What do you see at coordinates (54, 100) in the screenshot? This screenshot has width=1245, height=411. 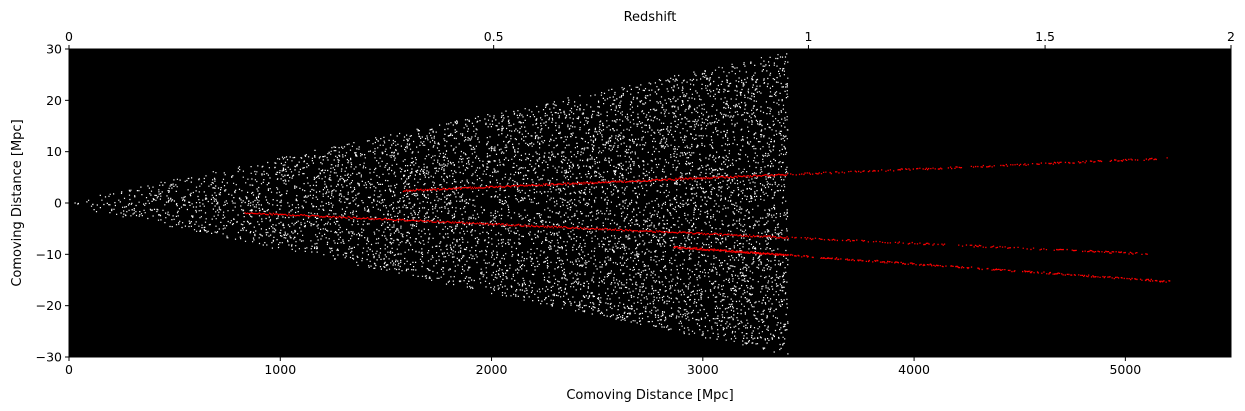 I see `y-tick-label: 20` at bounding box center [54, 100].